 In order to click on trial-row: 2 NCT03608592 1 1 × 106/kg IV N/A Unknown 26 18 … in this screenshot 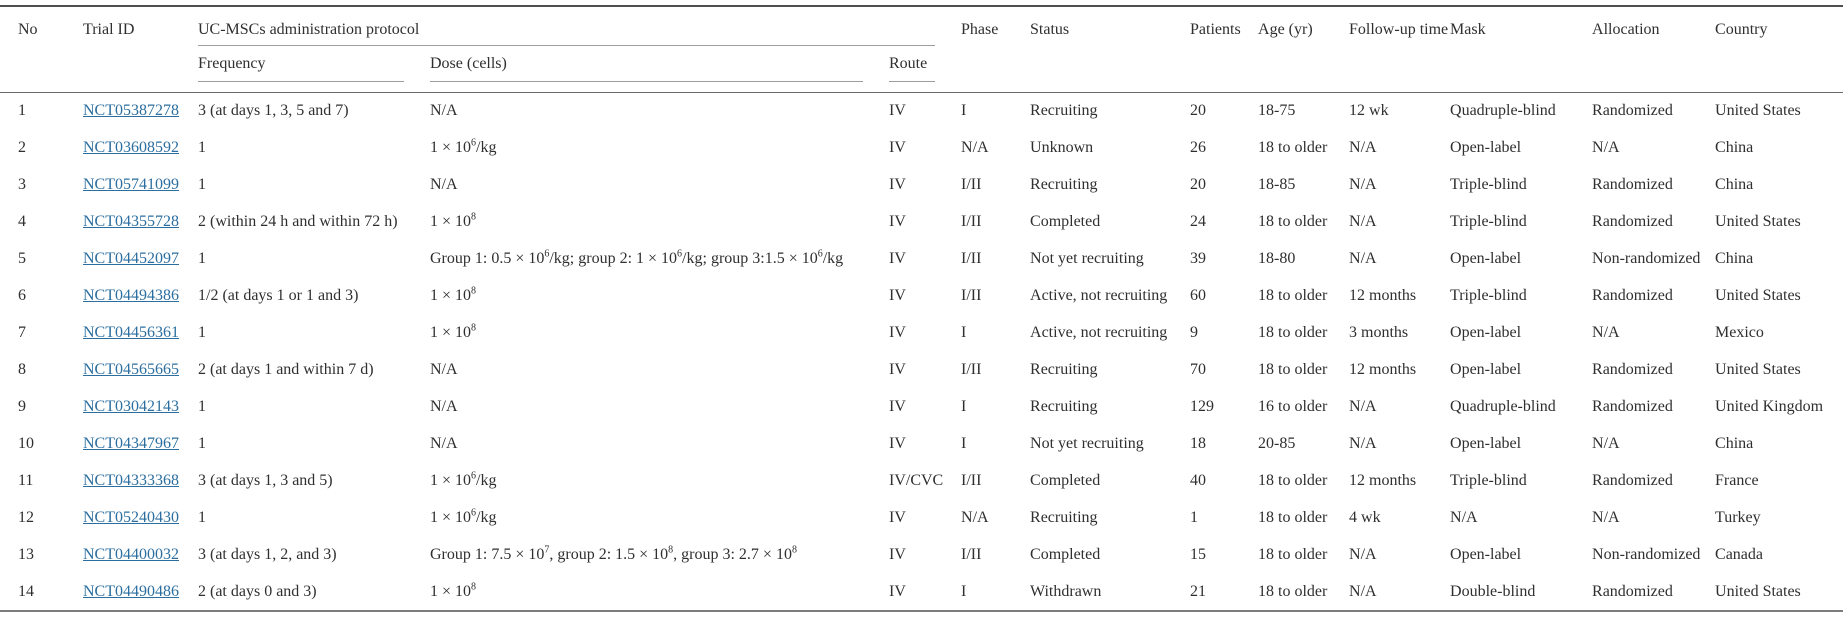, I will do `click(921, 148)`.